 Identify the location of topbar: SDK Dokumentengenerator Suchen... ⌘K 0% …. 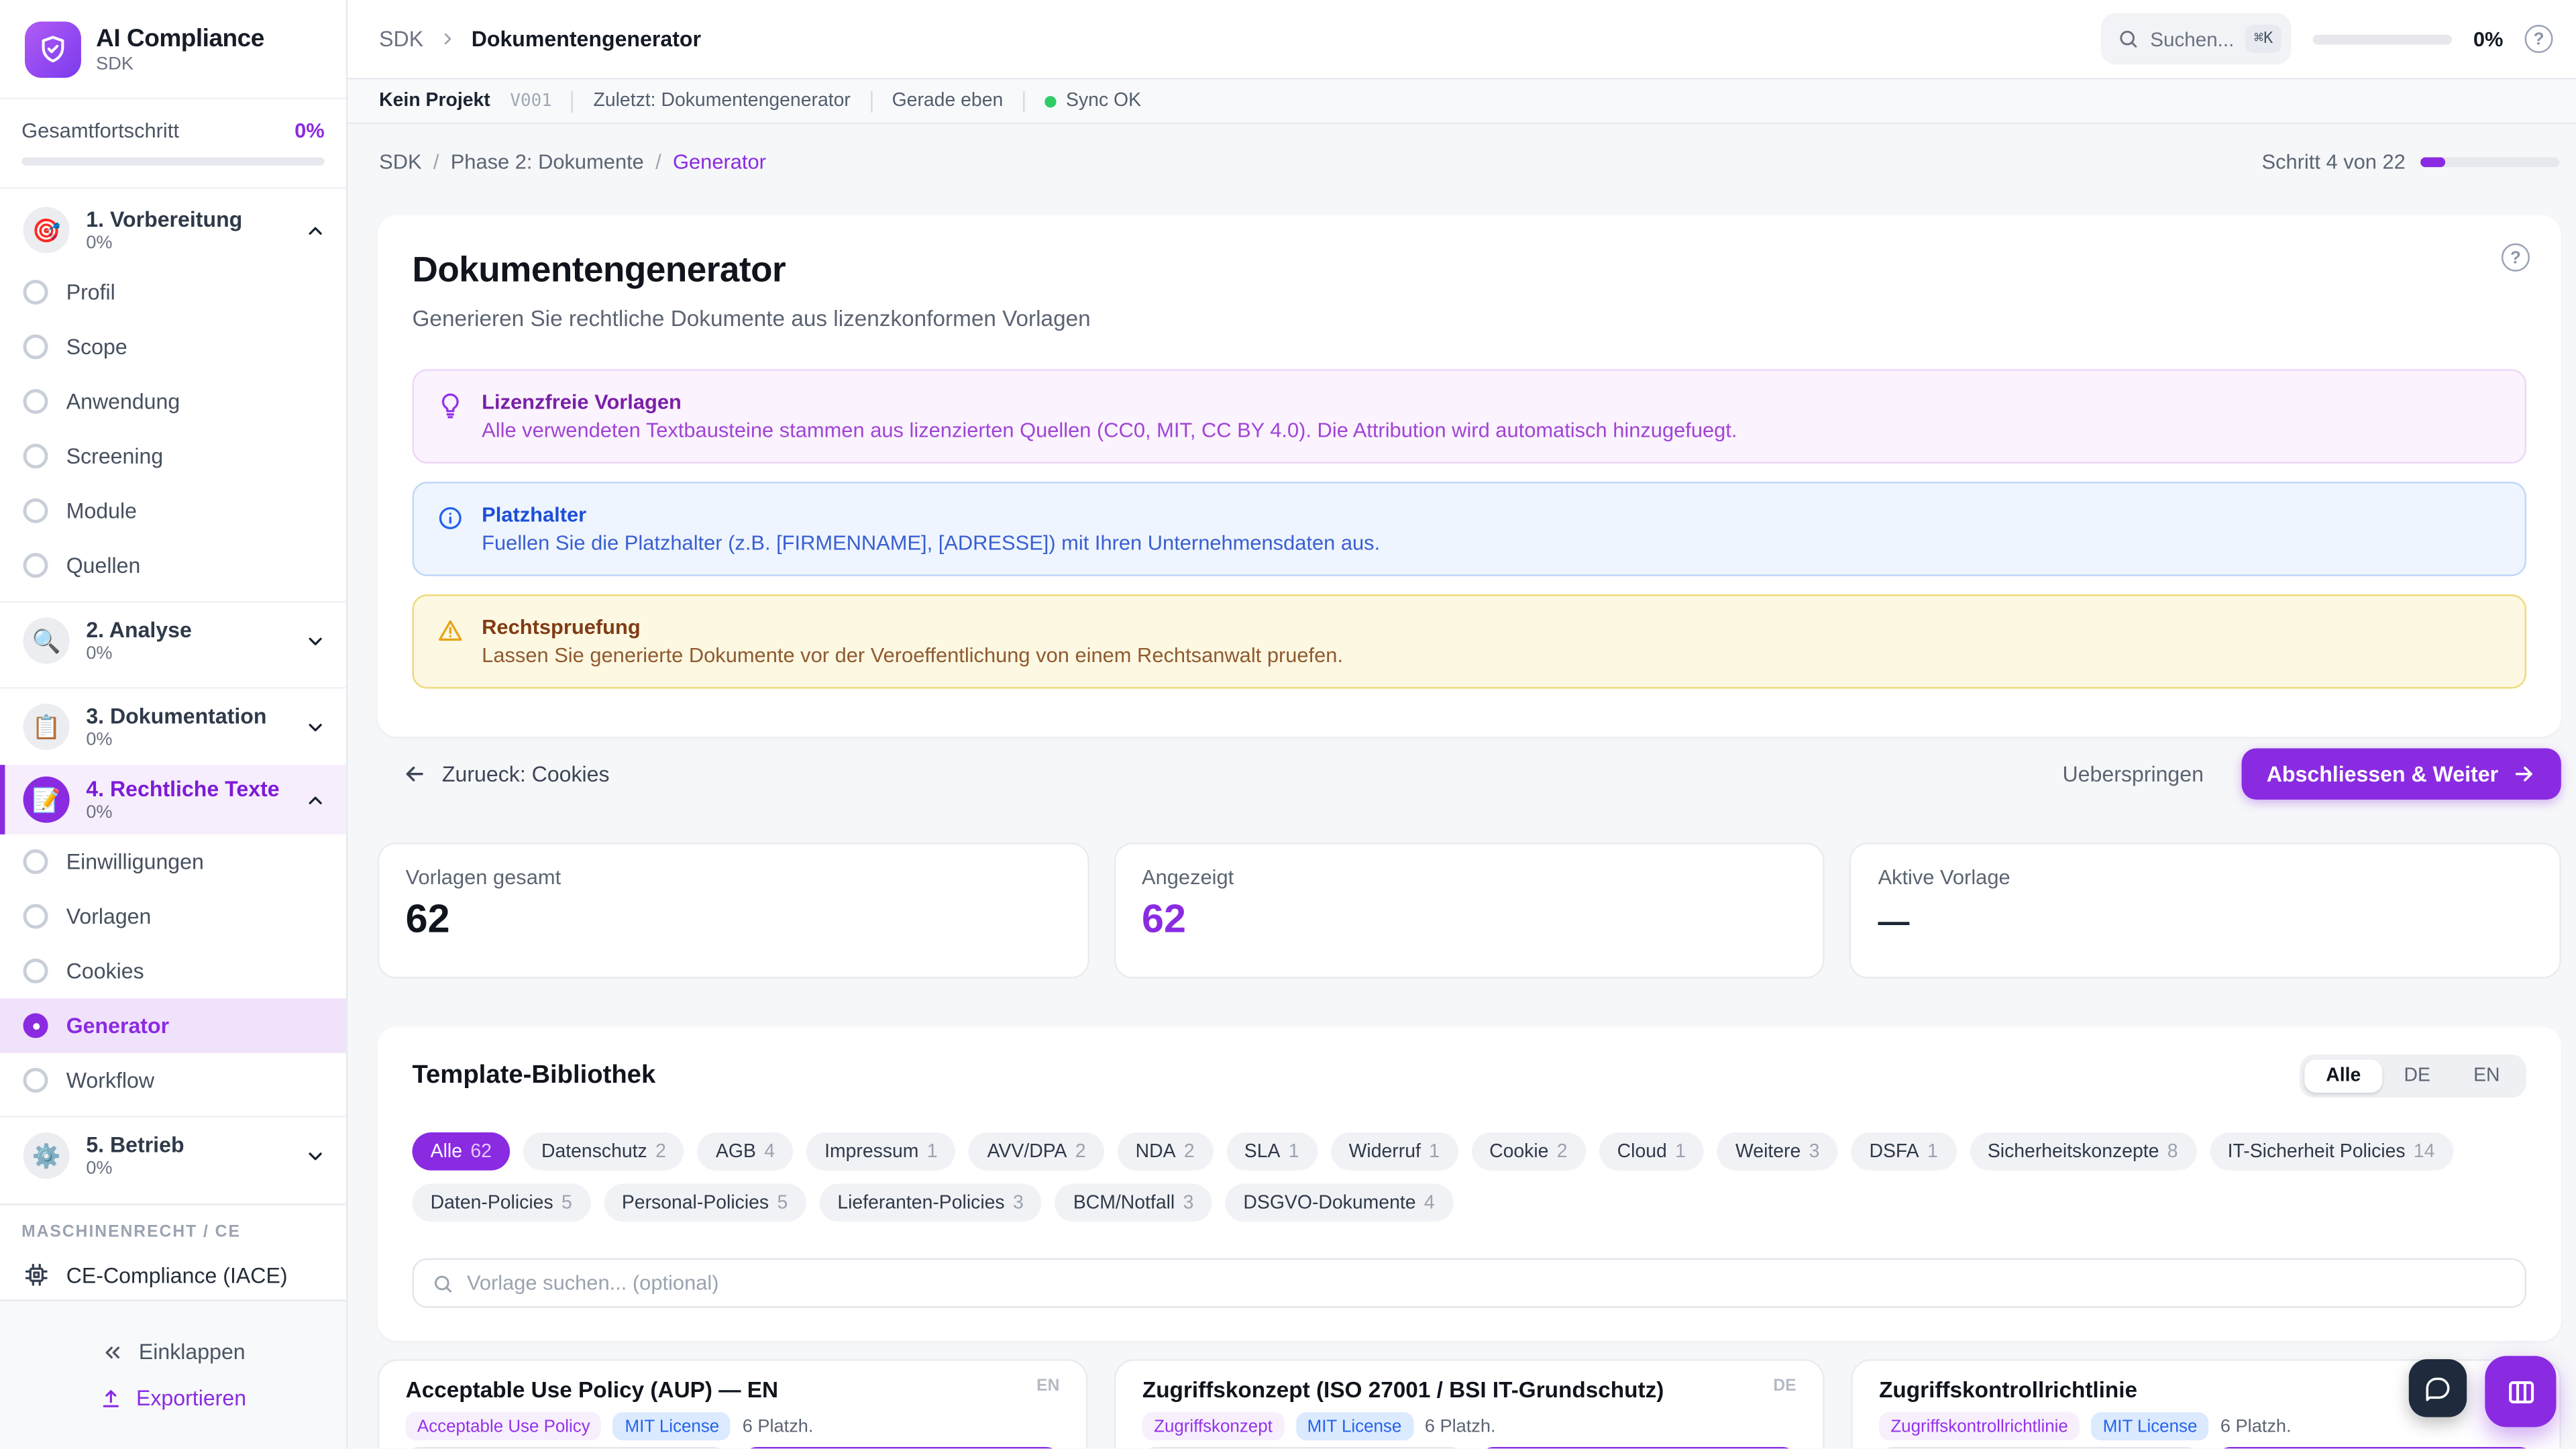
(1461, 40).